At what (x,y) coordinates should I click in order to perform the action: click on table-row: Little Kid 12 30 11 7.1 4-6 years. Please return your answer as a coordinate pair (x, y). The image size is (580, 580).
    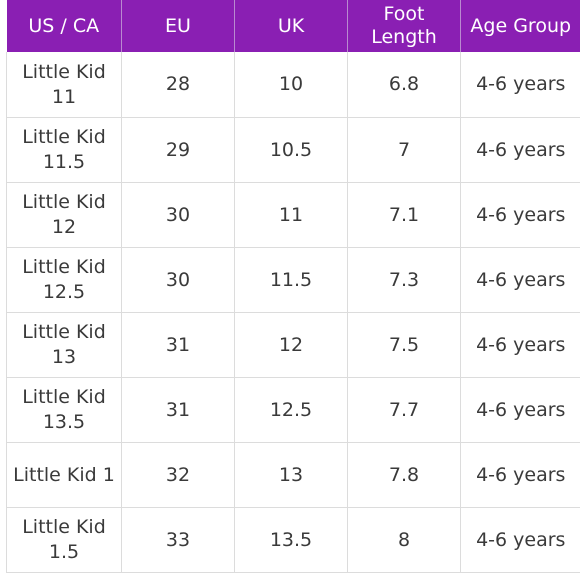
    Looking at the image, I should click on (293, 215).